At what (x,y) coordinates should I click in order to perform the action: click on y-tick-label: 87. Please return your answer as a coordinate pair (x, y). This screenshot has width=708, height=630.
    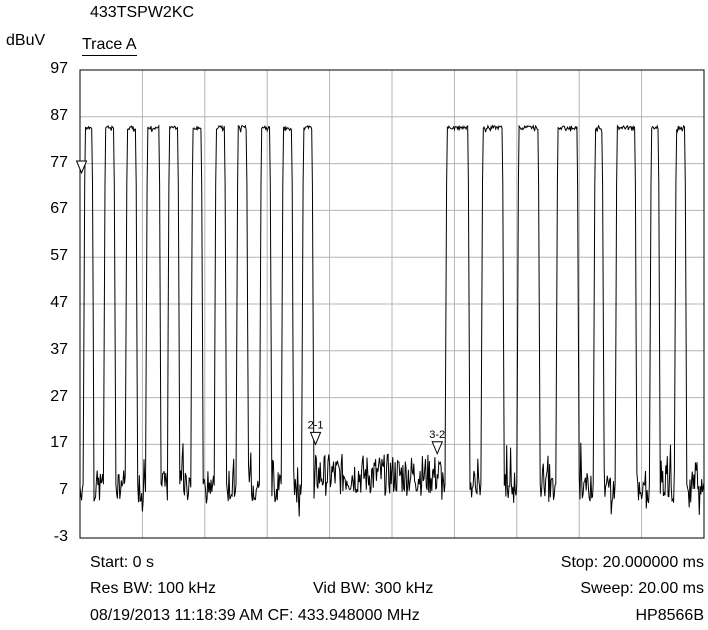
    Looking at the image, I should click on (59, 115).